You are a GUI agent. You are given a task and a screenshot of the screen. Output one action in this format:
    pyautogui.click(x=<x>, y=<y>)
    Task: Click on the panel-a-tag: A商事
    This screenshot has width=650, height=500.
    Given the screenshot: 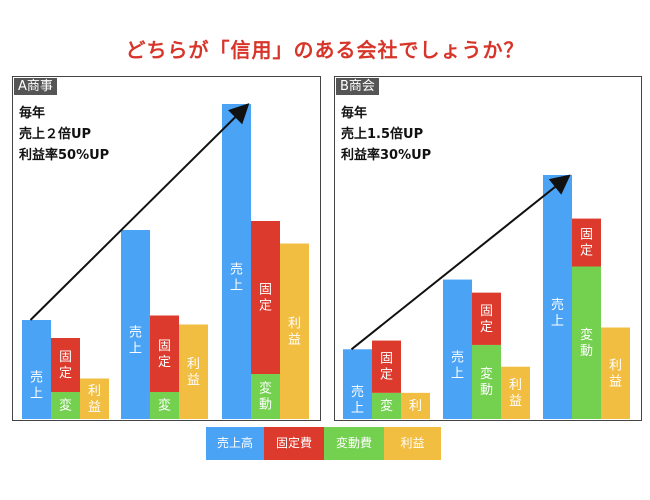 What is the action you would take?
    pyautogui.click(x=35, y=86)
    